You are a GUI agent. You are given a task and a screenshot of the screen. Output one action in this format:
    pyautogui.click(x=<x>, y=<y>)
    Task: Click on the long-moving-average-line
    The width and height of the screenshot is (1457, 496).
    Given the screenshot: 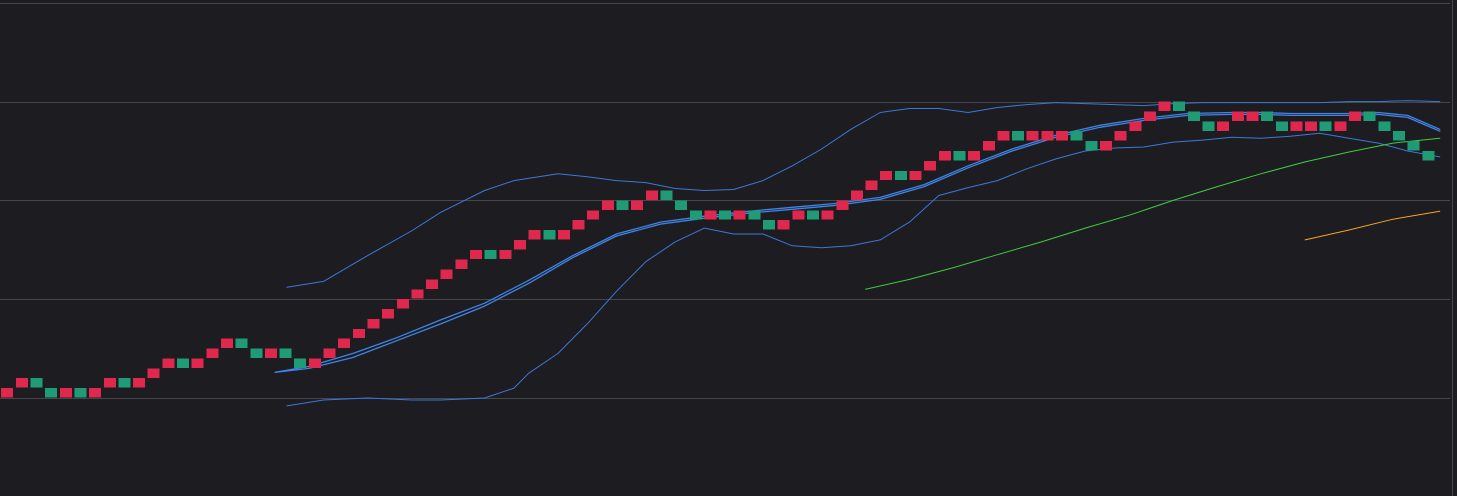 What is the action you would take?
    pyautogui.click(x=1372, y=225)
    